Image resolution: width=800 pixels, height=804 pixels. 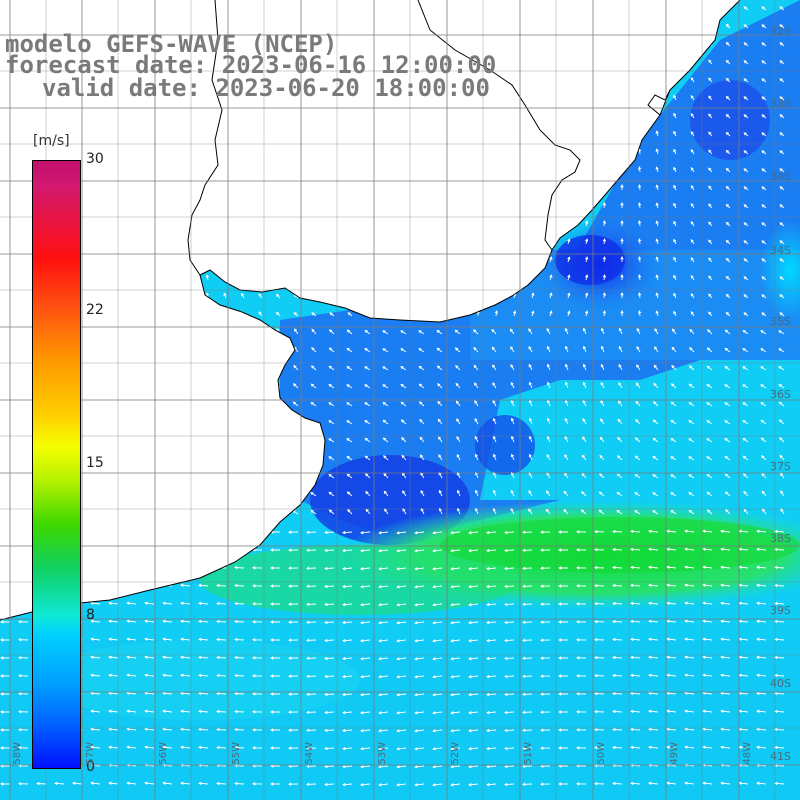 I want to click on lon-label: 48W, so click(x=747, y=753).